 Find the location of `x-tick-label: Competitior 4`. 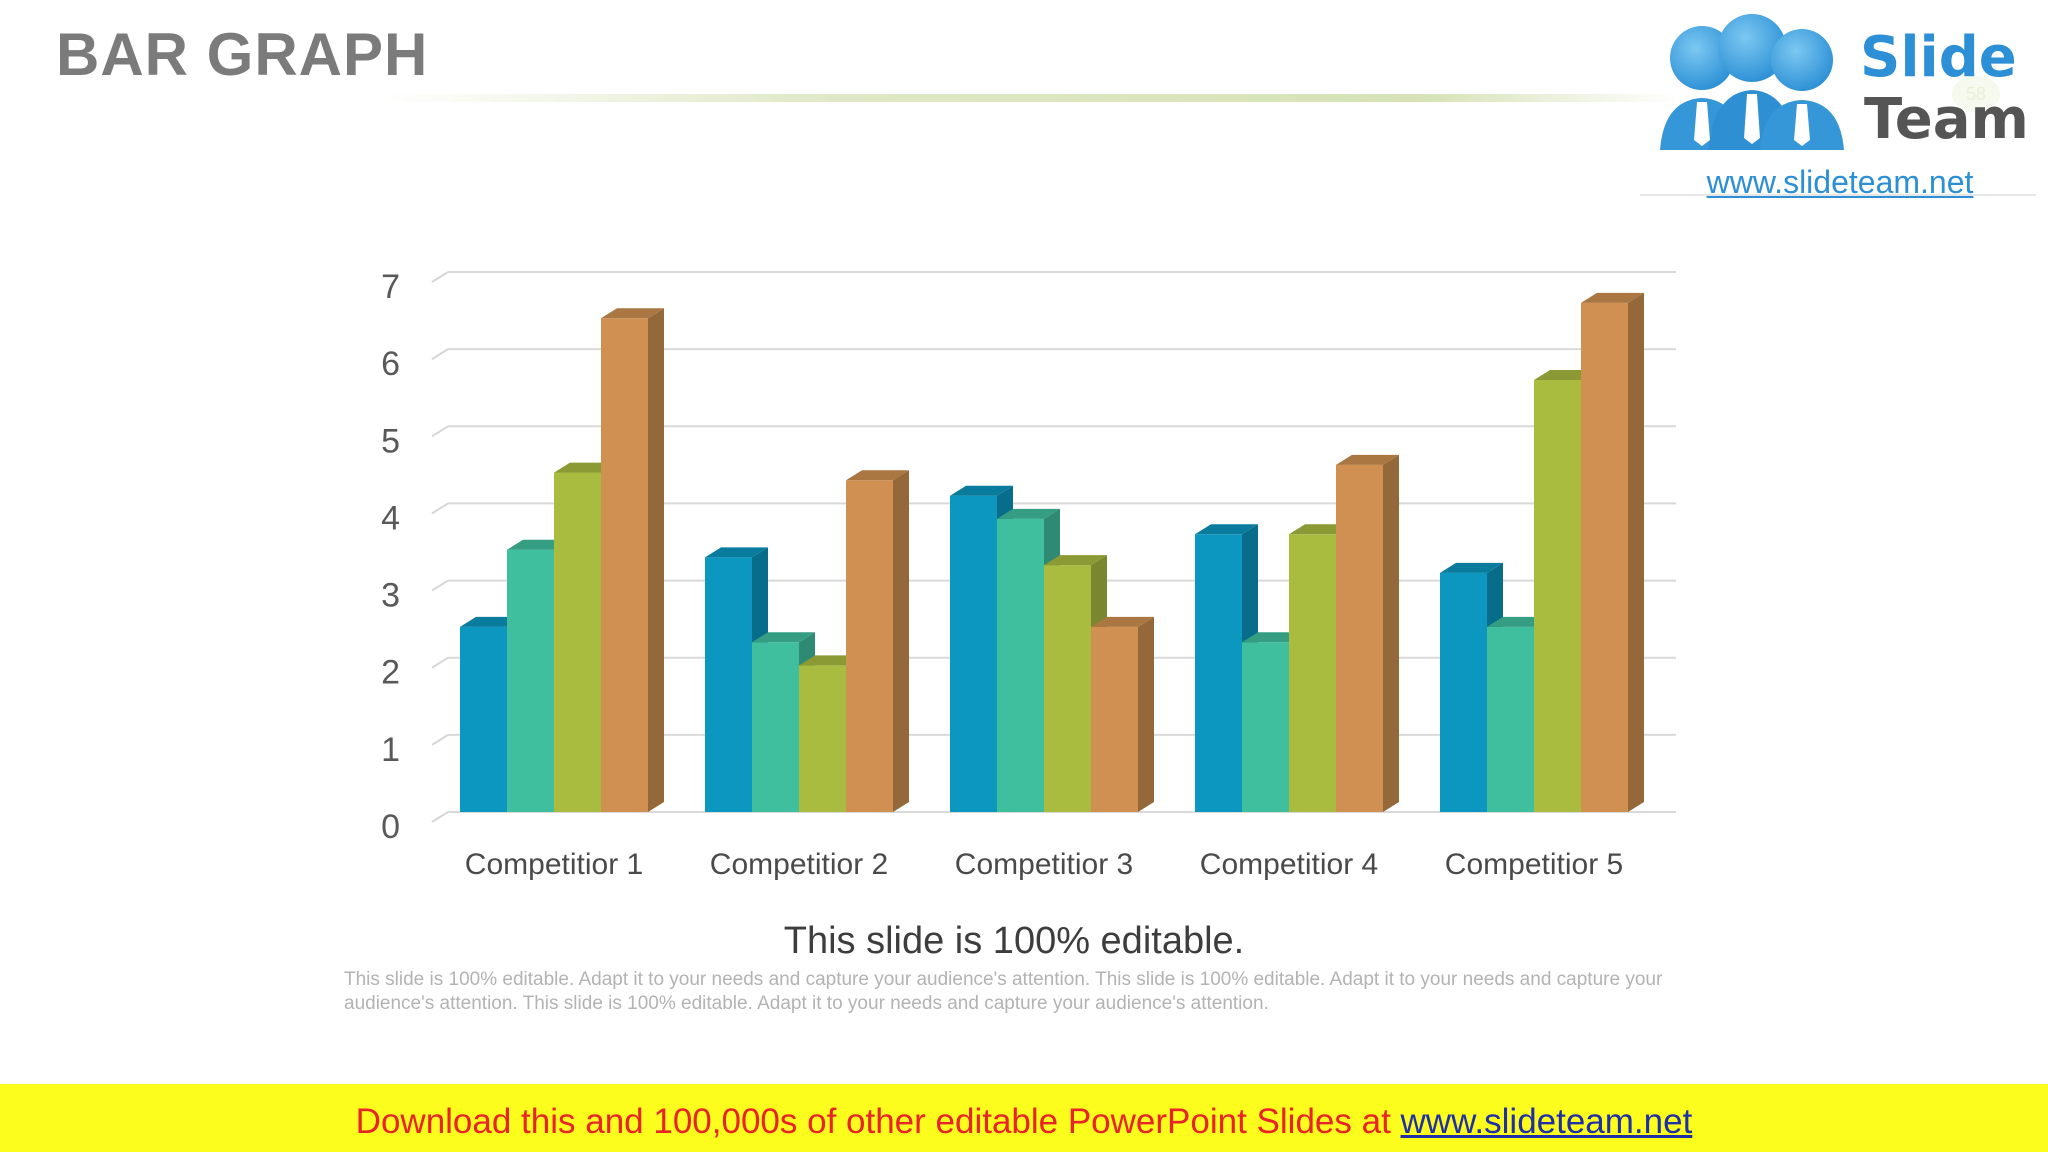

x-tick-label: Competitior 4 is located at coordinates (1289, 864).